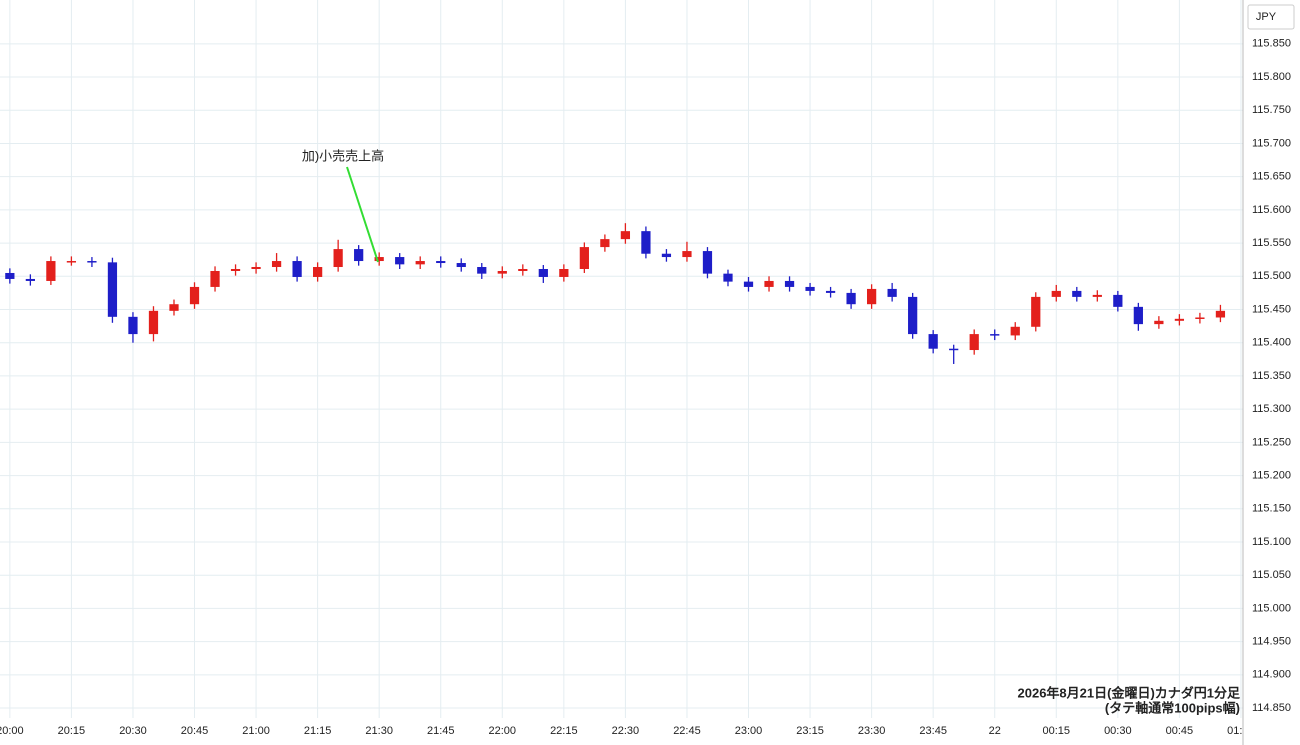  What do you see at coordinates (1271, 343) in the screenshot?
I see `y-tick-label: 115.400` at bounding box center [1271, 343].